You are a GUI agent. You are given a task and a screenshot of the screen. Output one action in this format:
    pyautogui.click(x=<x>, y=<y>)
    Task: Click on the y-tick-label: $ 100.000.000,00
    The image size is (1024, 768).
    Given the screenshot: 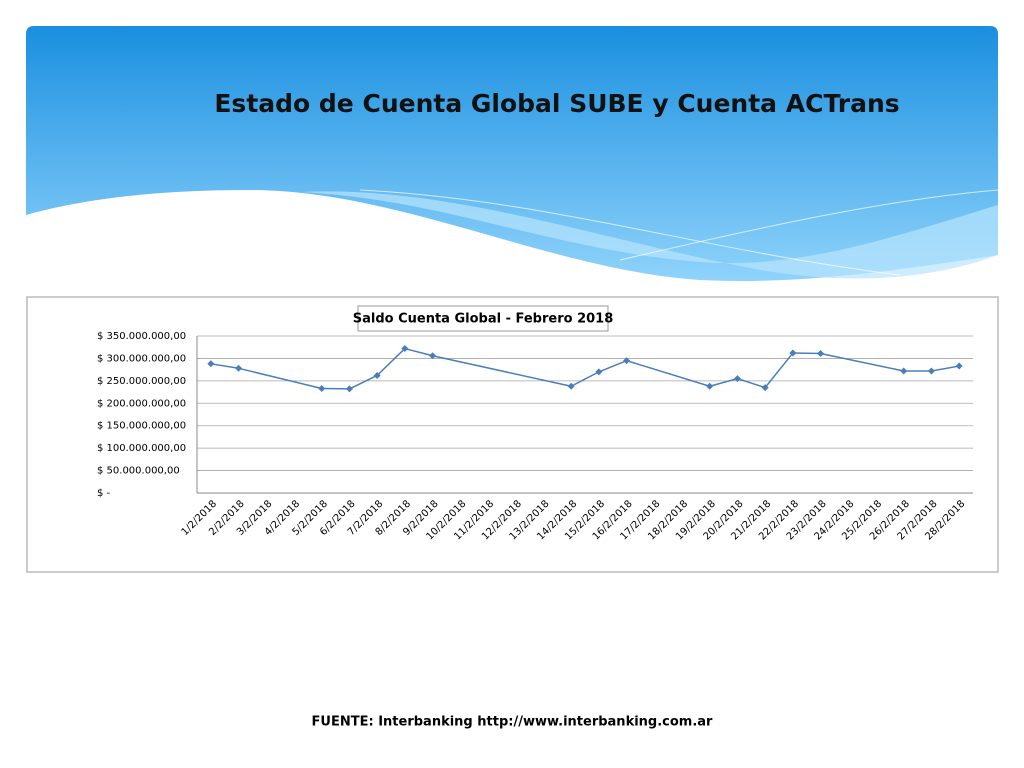 What is the action you would take?
    pyautogui.click(x=141, y=448)
    